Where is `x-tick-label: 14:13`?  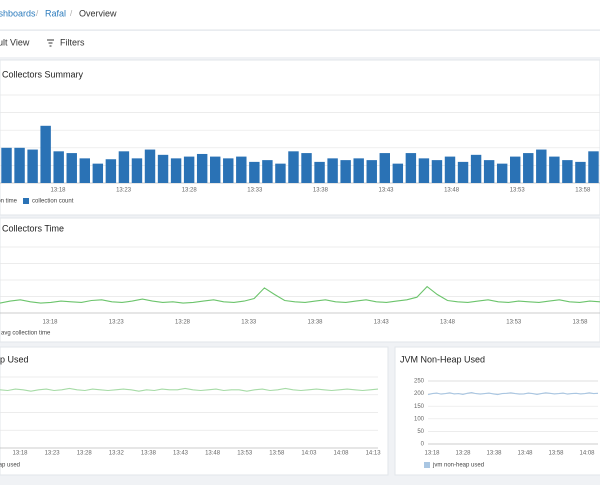
x-tick-label: 14:13 is located at coordinates (374, 454).